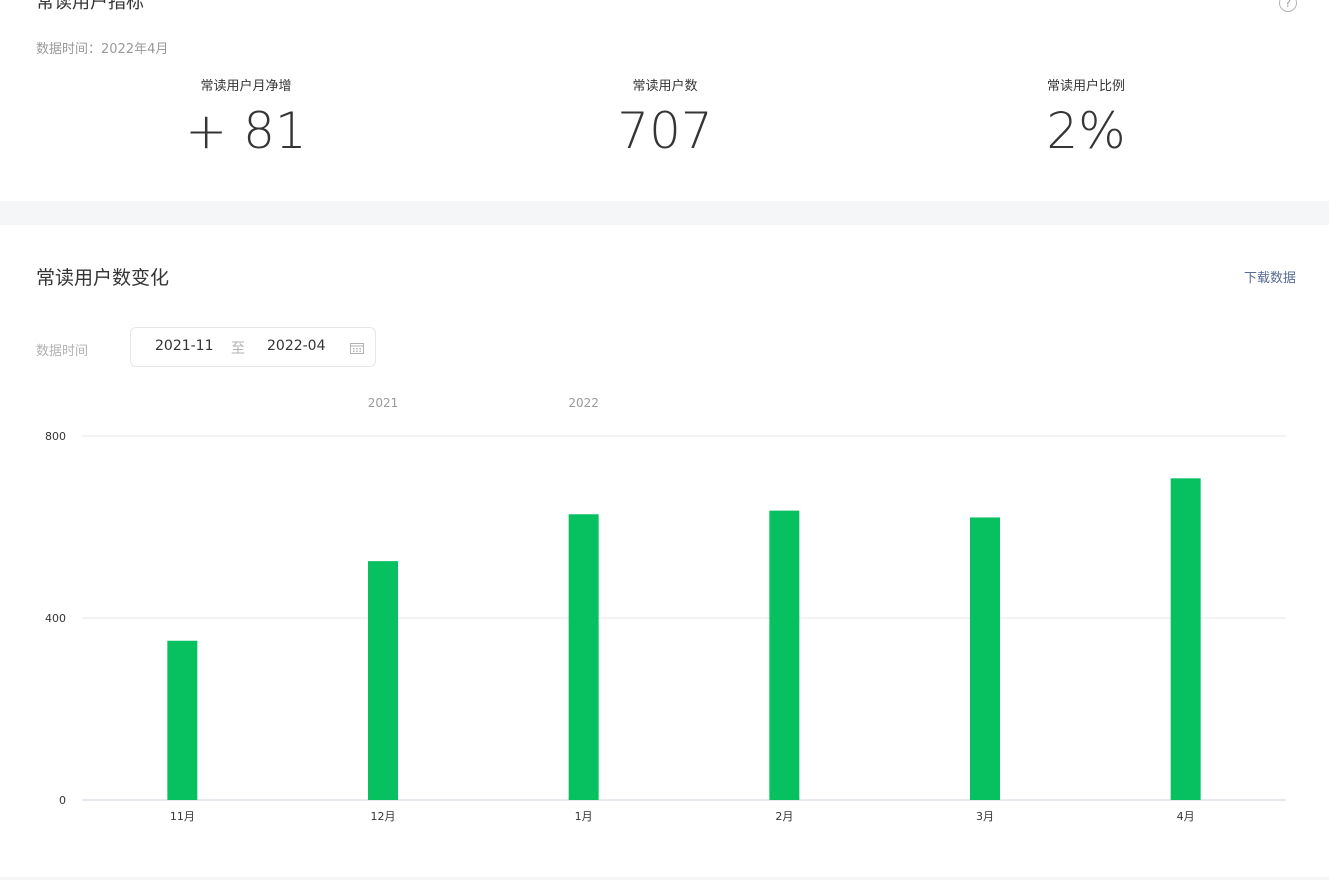 This screenshot has height=880, width=1329. I want to click on kpi-label: 常读用户数, so click(665, 86).